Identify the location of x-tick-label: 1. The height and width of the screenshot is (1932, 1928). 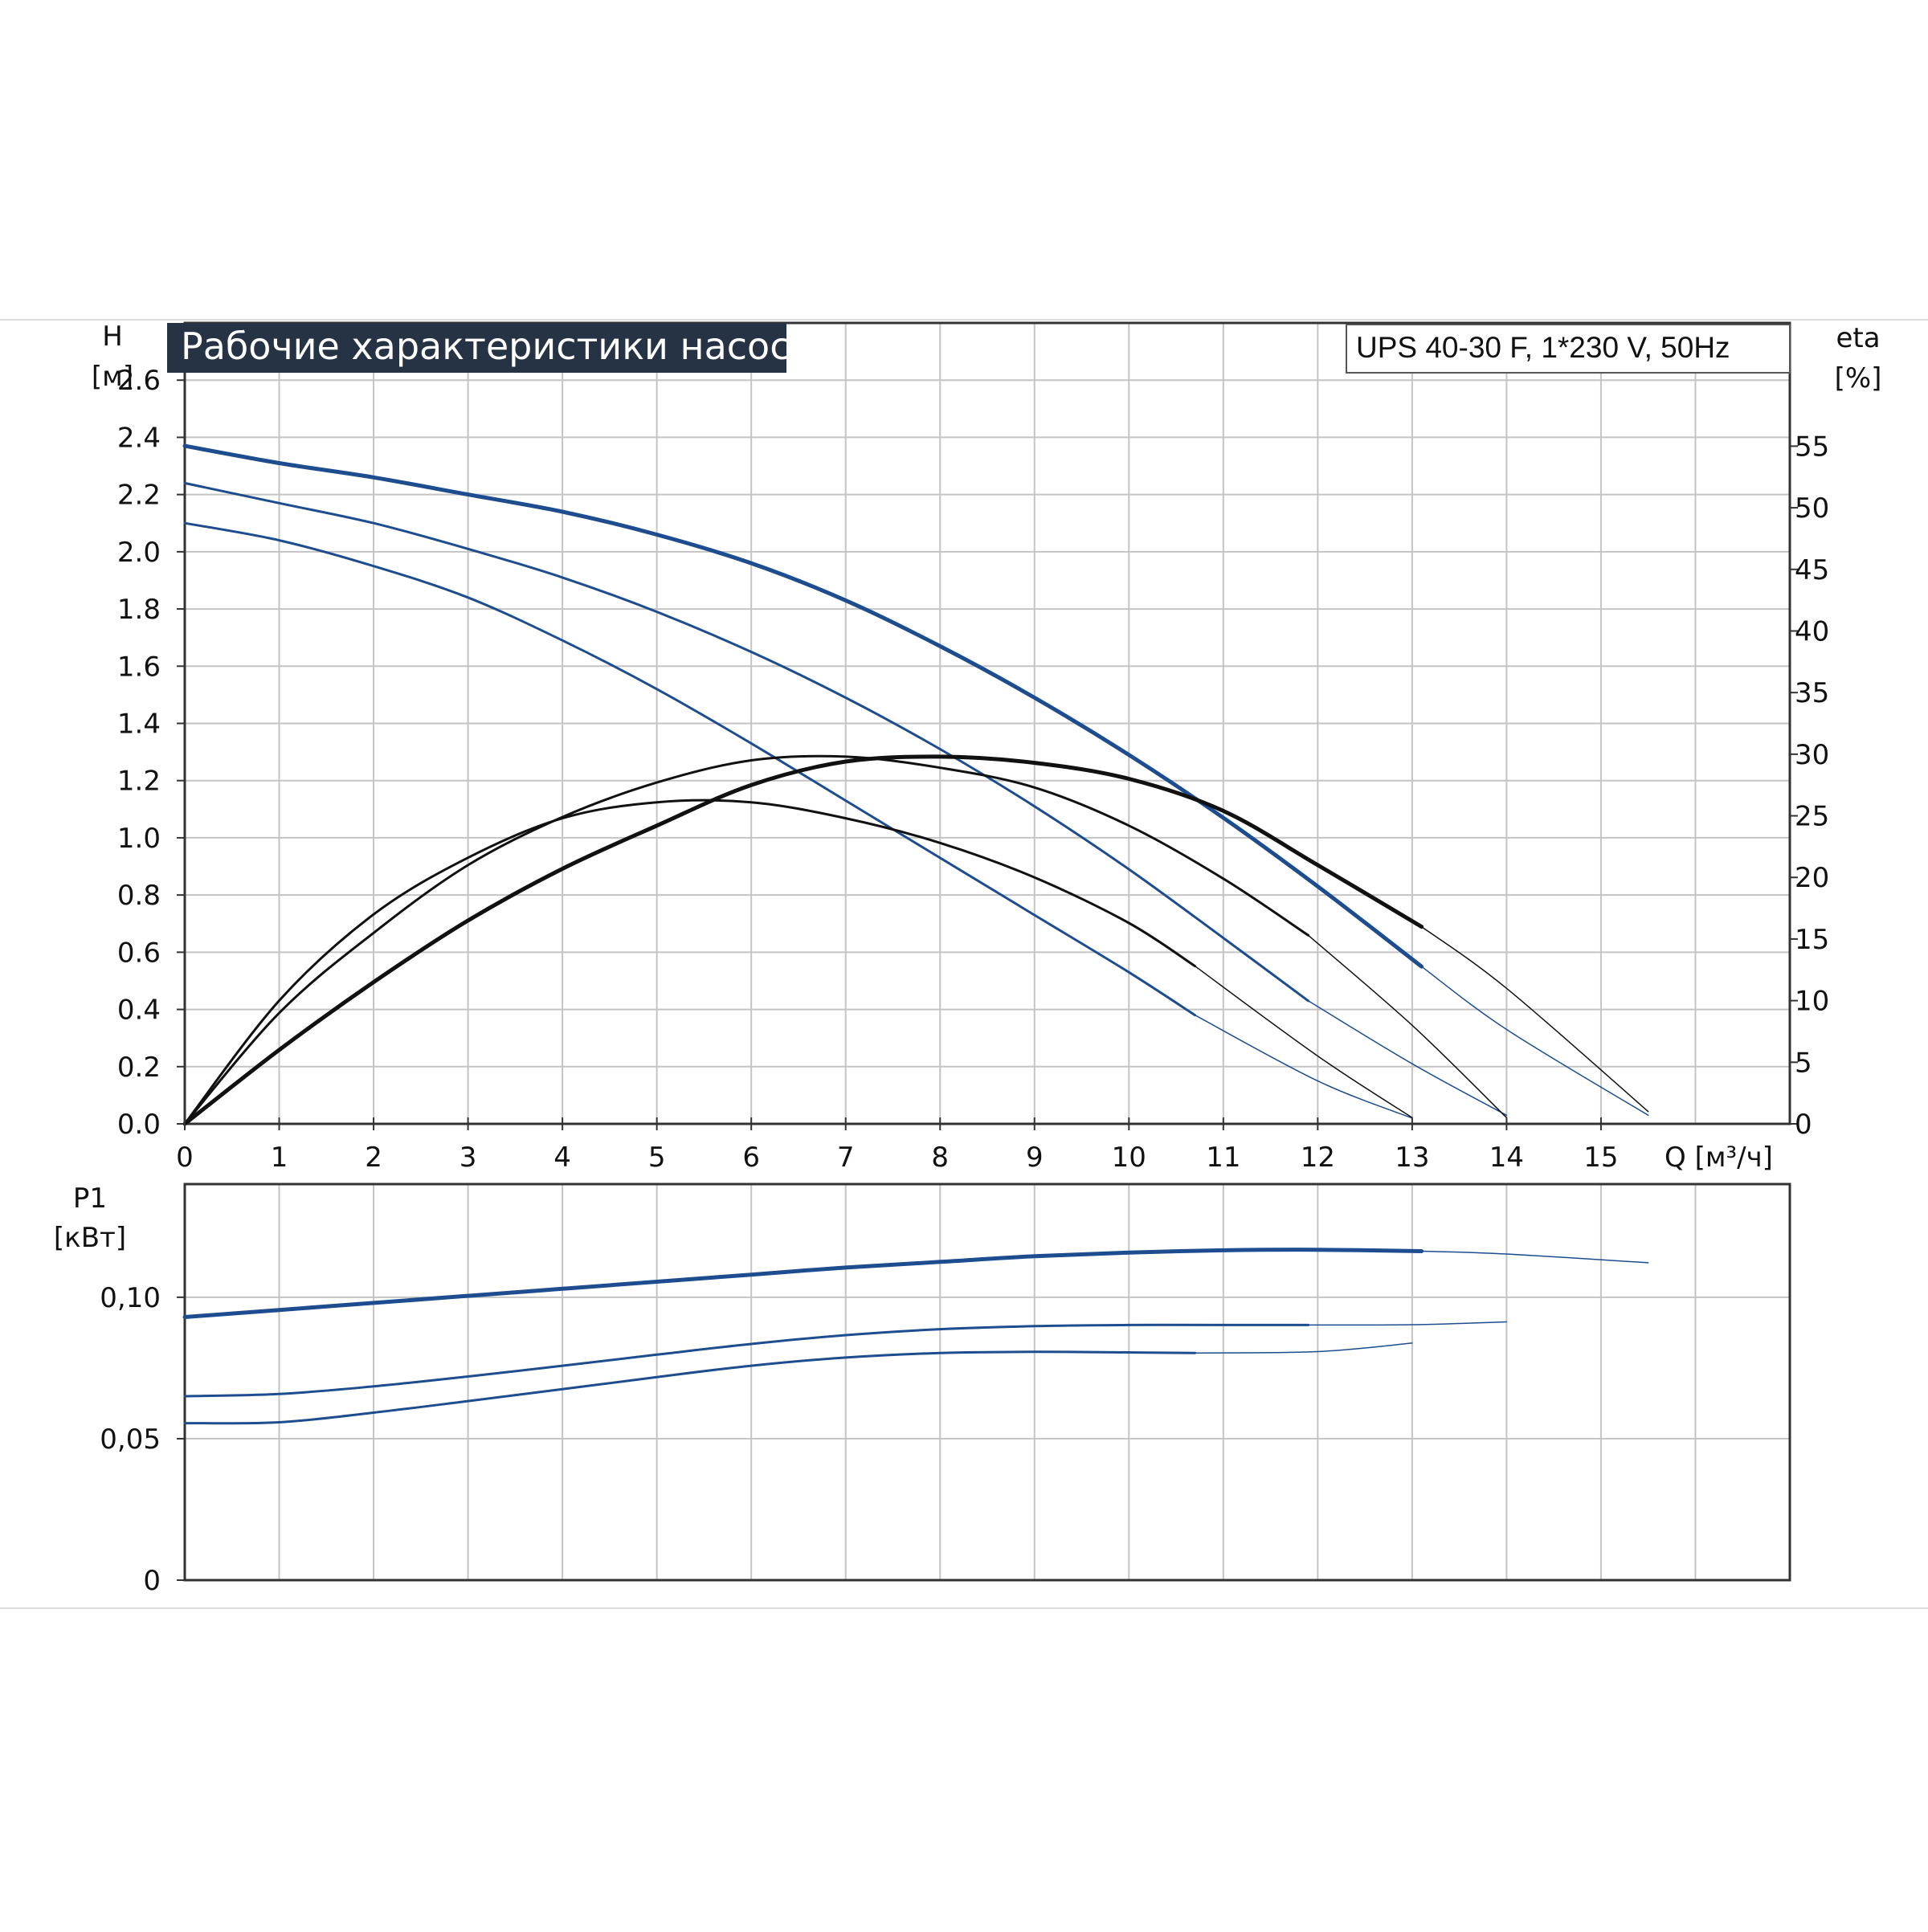
(279, 1158).